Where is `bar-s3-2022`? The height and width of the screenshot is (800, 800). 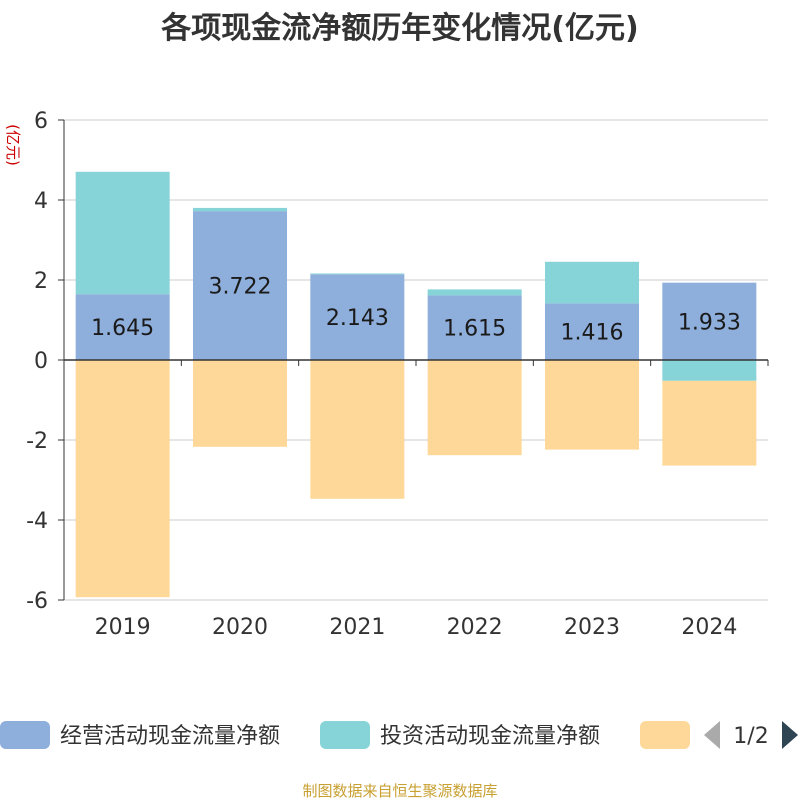
bar-s3-2022 is located at coordinates (474, 408).